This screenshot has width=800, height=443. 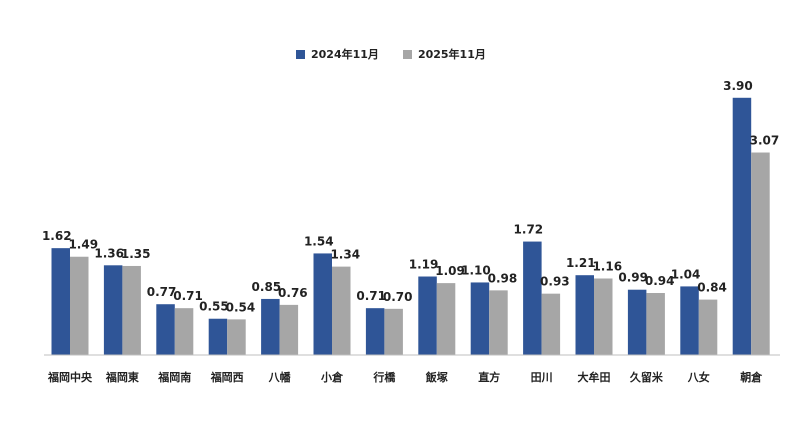 What do you see at coordinates (70, 377) in the screenshot?
I see `category-label-0: 福岡中央` at bounding box center [70, 377].